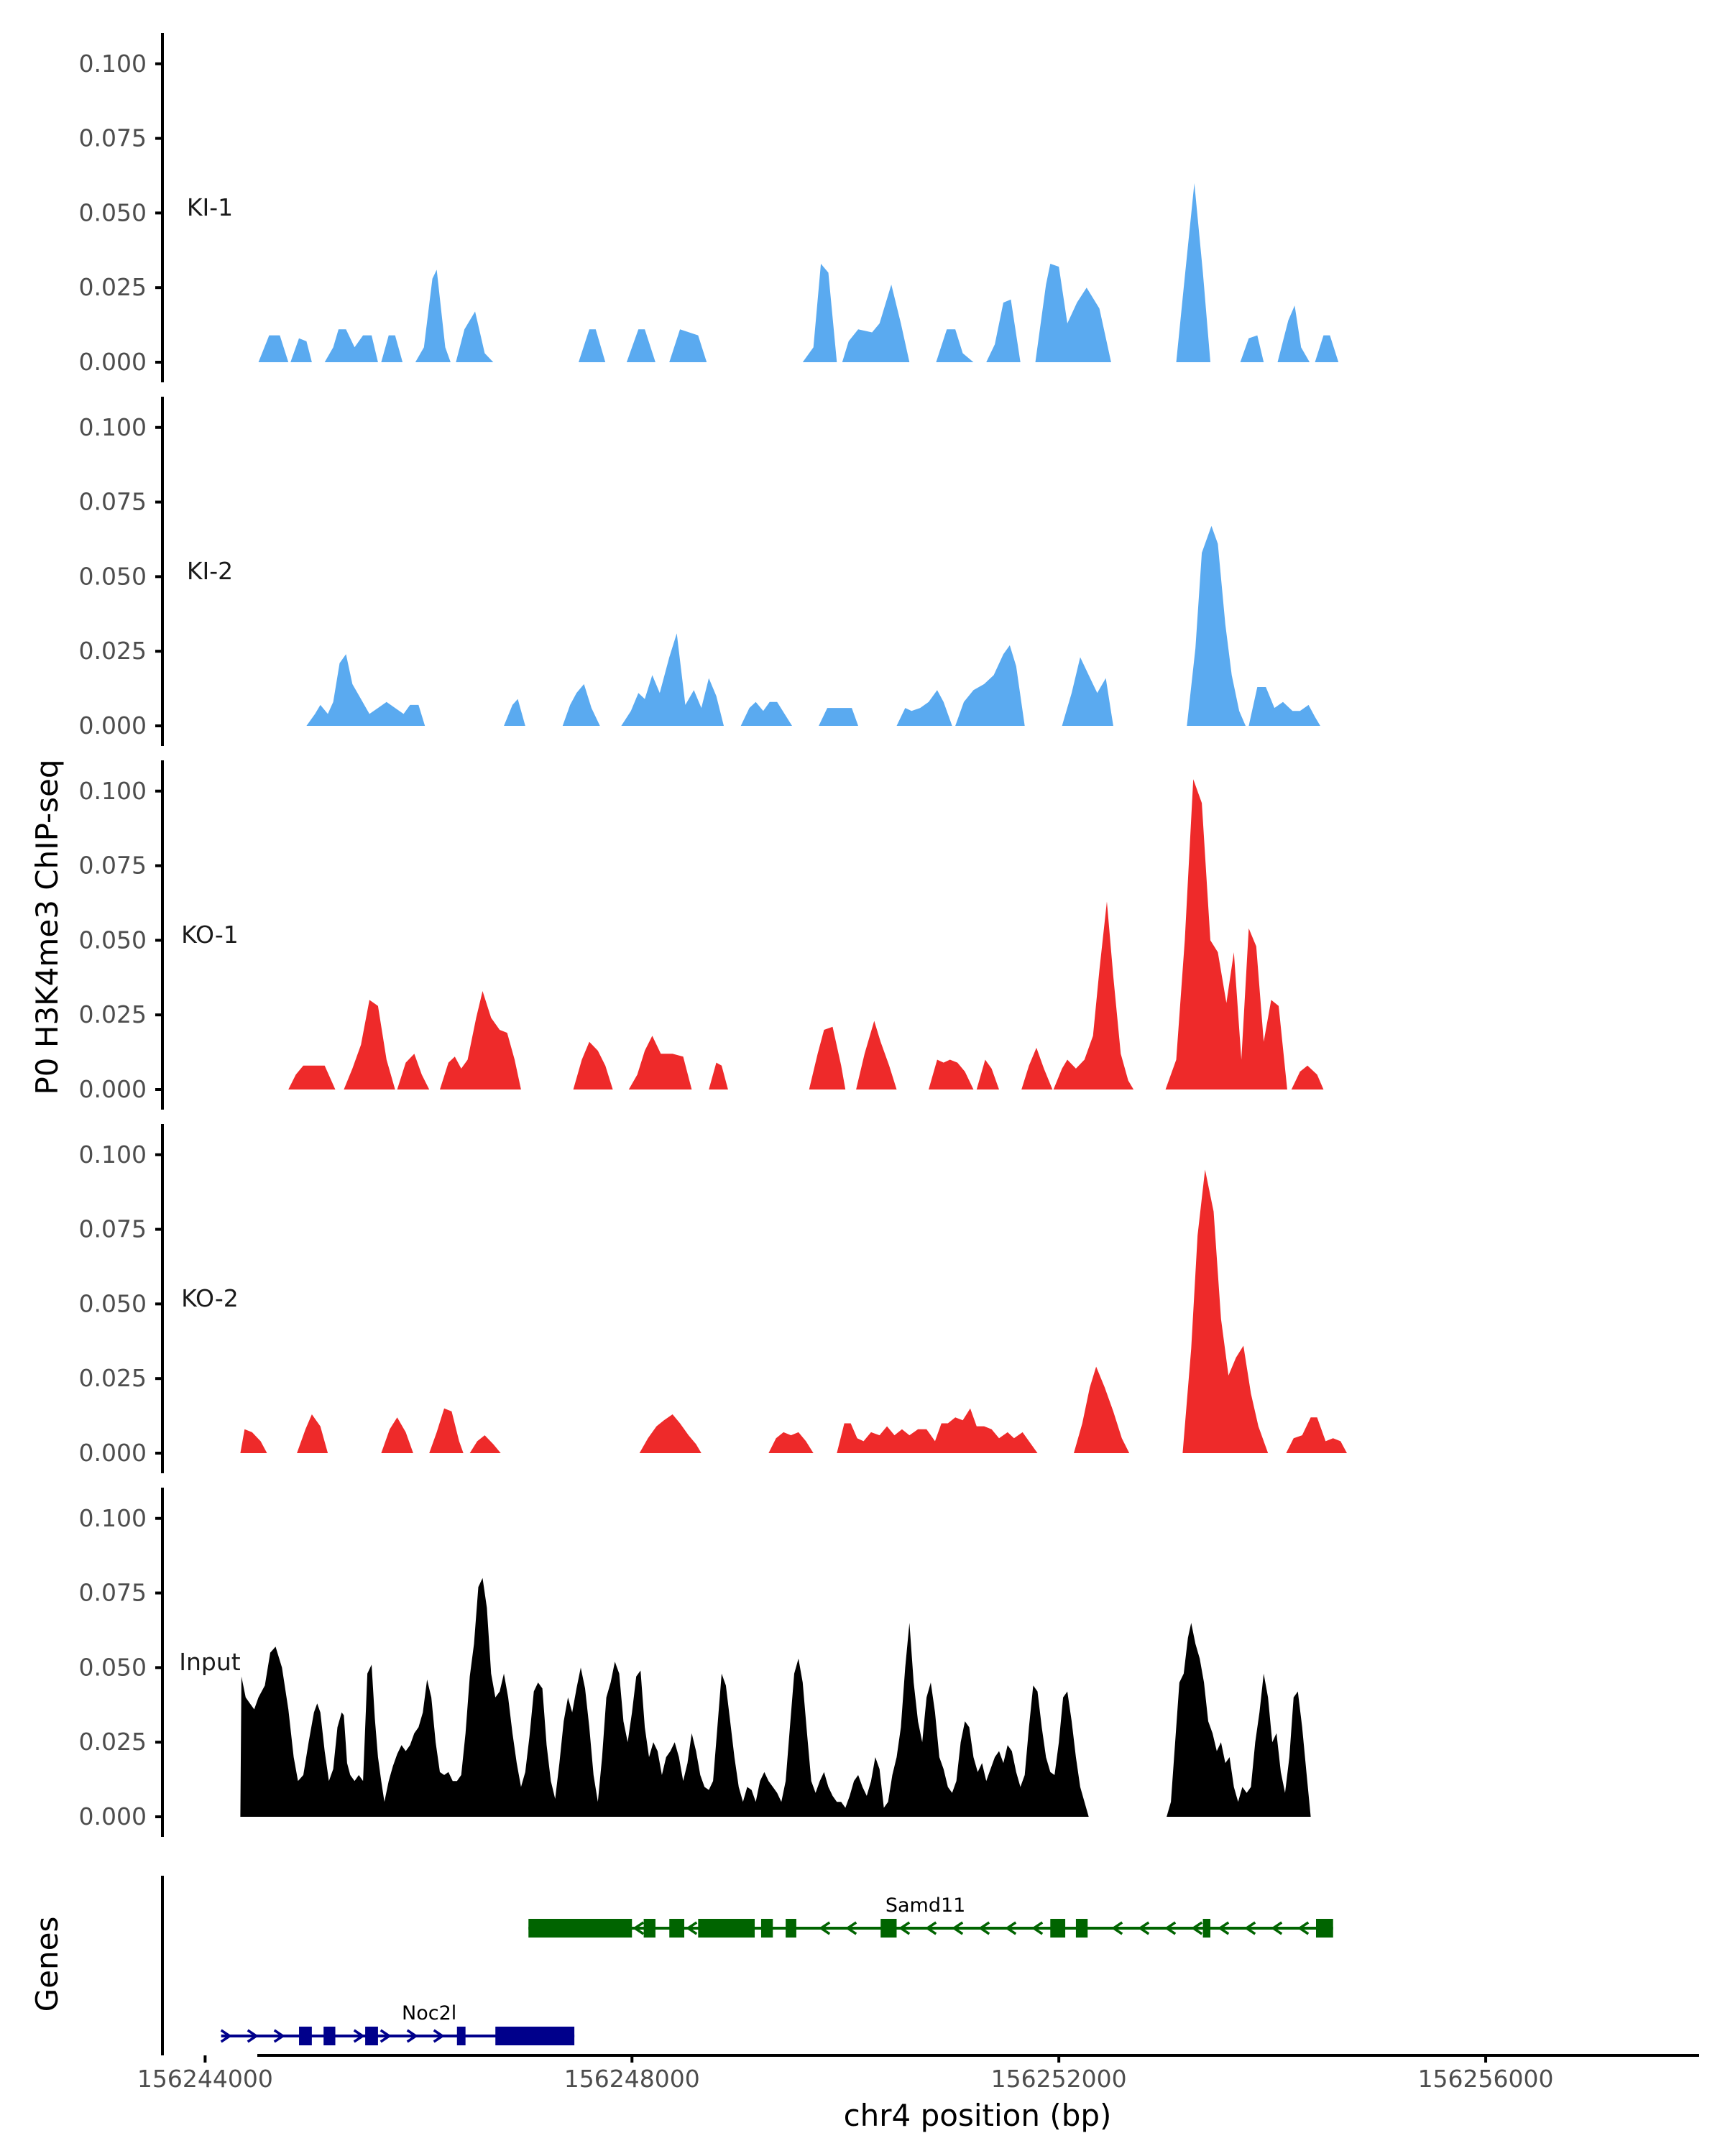 This screenshot has width=1725, height=2156. Describe the element at coordinates (925, 1905) in the screenshot. I see `gene-name-label: Samd11` at that location.